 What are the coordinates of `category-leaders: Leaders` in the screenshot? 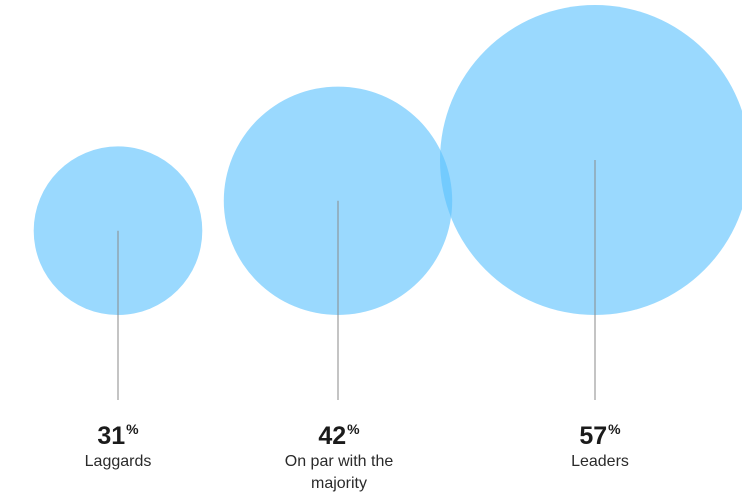 It's located at (600, 461).